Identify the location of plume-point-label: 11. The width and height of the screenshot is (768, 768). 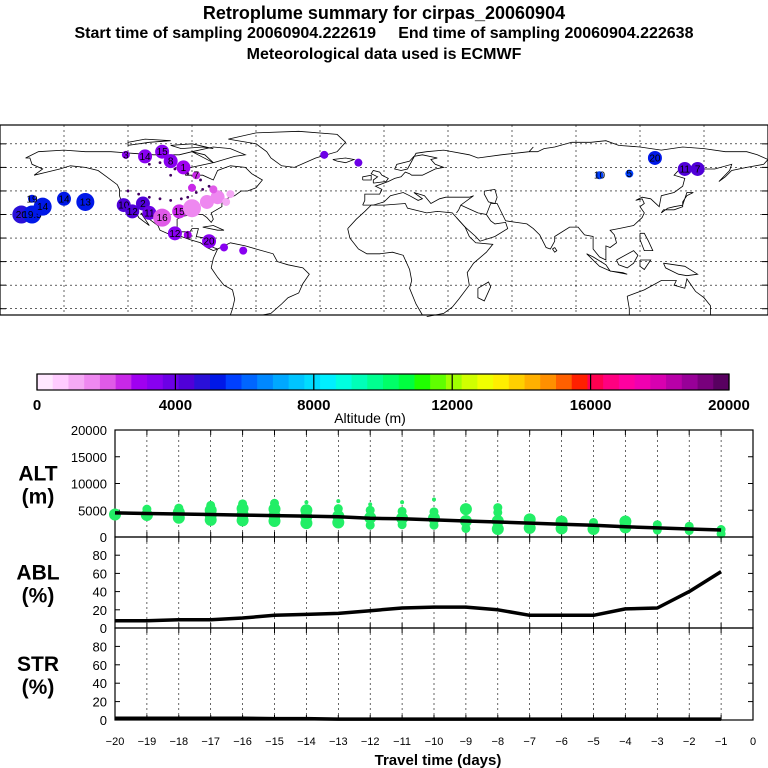
(685, 169).